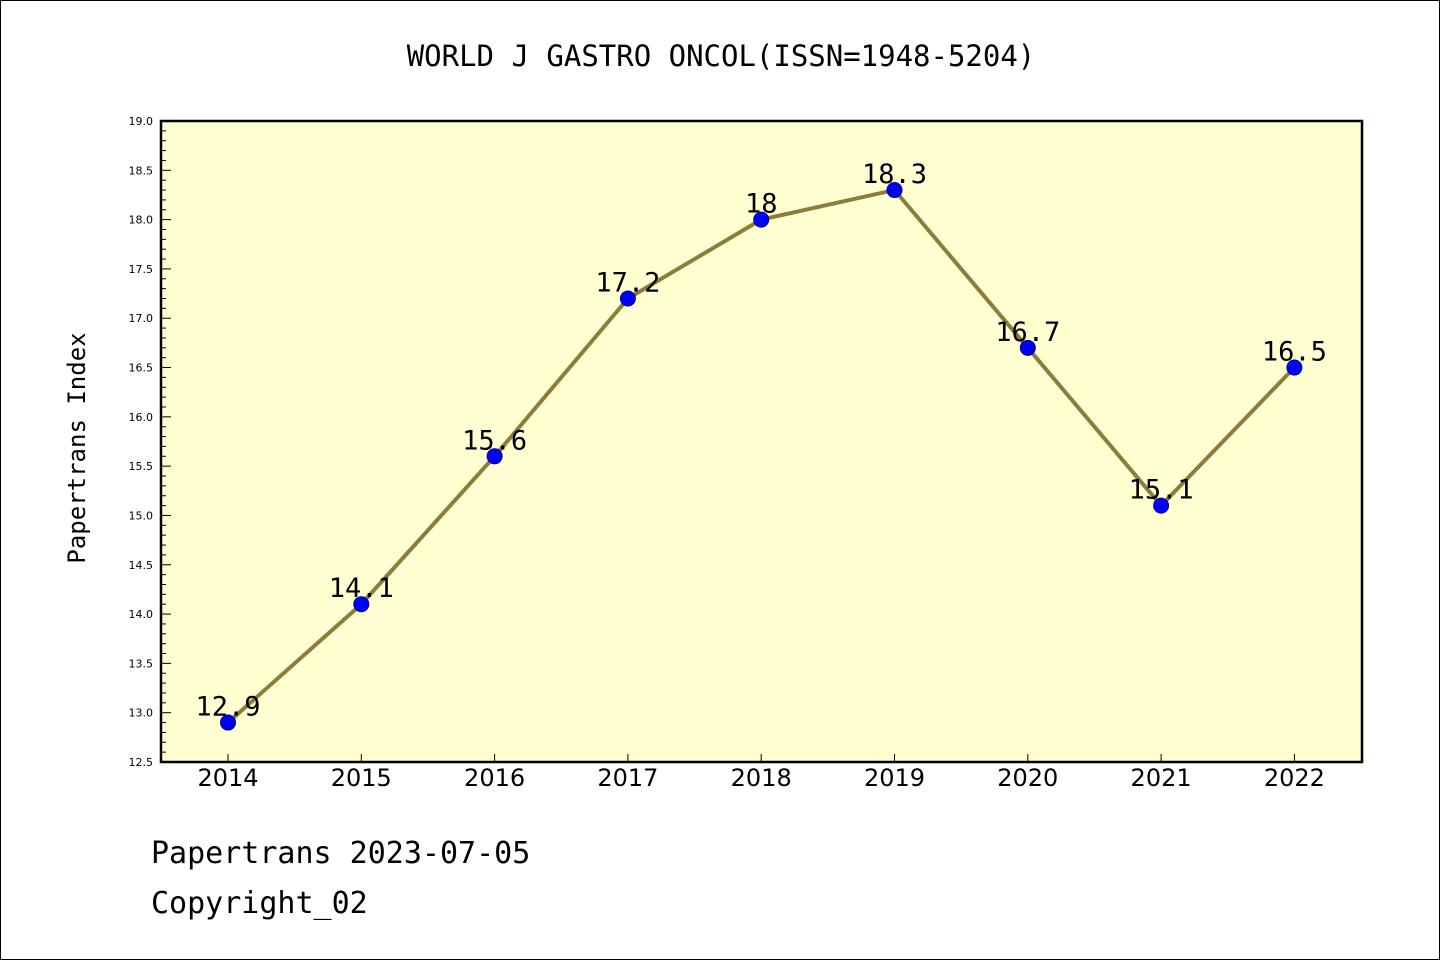  What do you see at coordinates (141, 318) in the screenshot?
I see `y-tick-label: 17.0` at bounding box center [141, 318].